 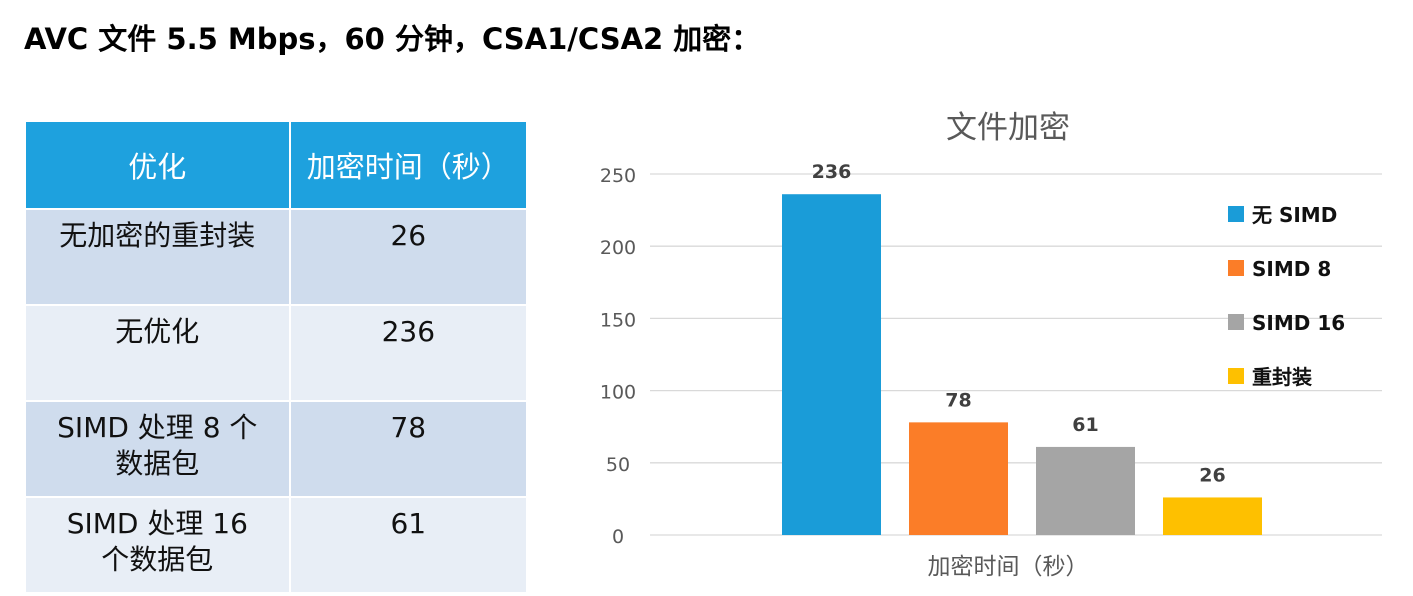 What do you see at coordinates (618, 465) in the screenshot?
I see `y-tick-label: 50` at bounding box center [618, 465].